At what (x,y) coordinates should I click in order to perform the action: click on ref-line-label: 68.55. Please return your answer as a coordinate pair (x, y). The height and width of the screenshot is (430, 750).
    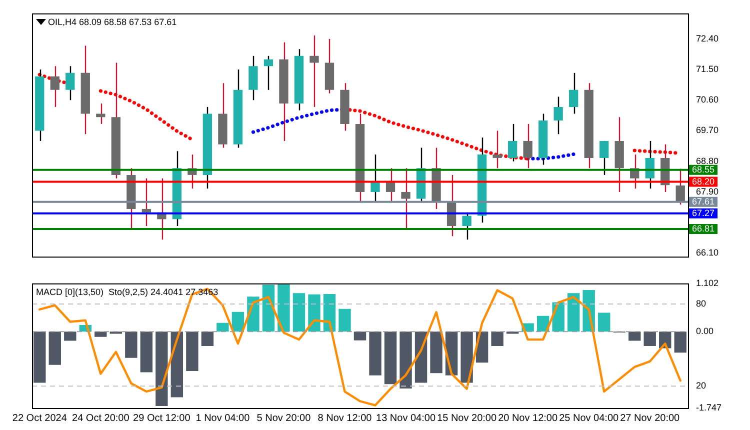
    Looking at the image, I should click on (703, 169).